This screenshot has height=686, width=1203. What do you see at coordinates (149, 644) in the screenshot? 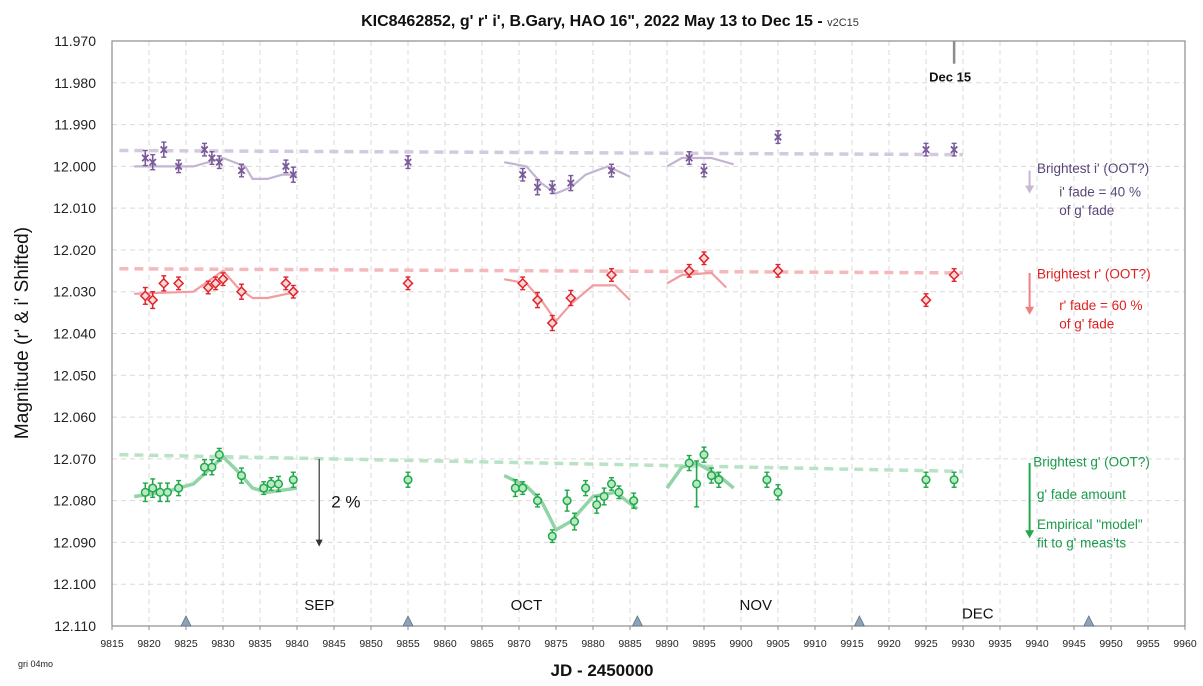
I see `x-tick-label: 9820` at bounding box center [149, 644].